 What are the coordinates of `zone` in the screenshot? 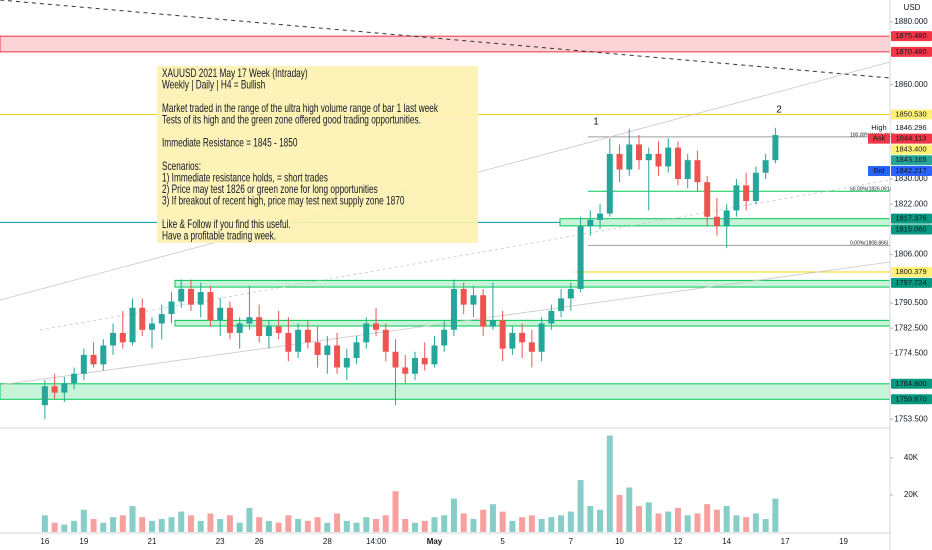 It's located at (532, 283).